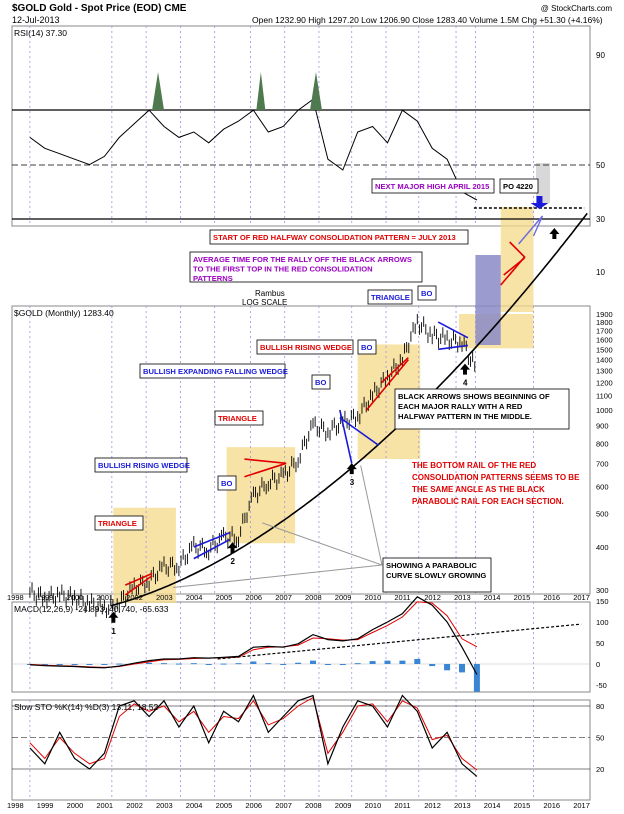 The width and height of the screenshot is (624, 814). I want to click on rsi-tick-label: 90, so click(600, 55).